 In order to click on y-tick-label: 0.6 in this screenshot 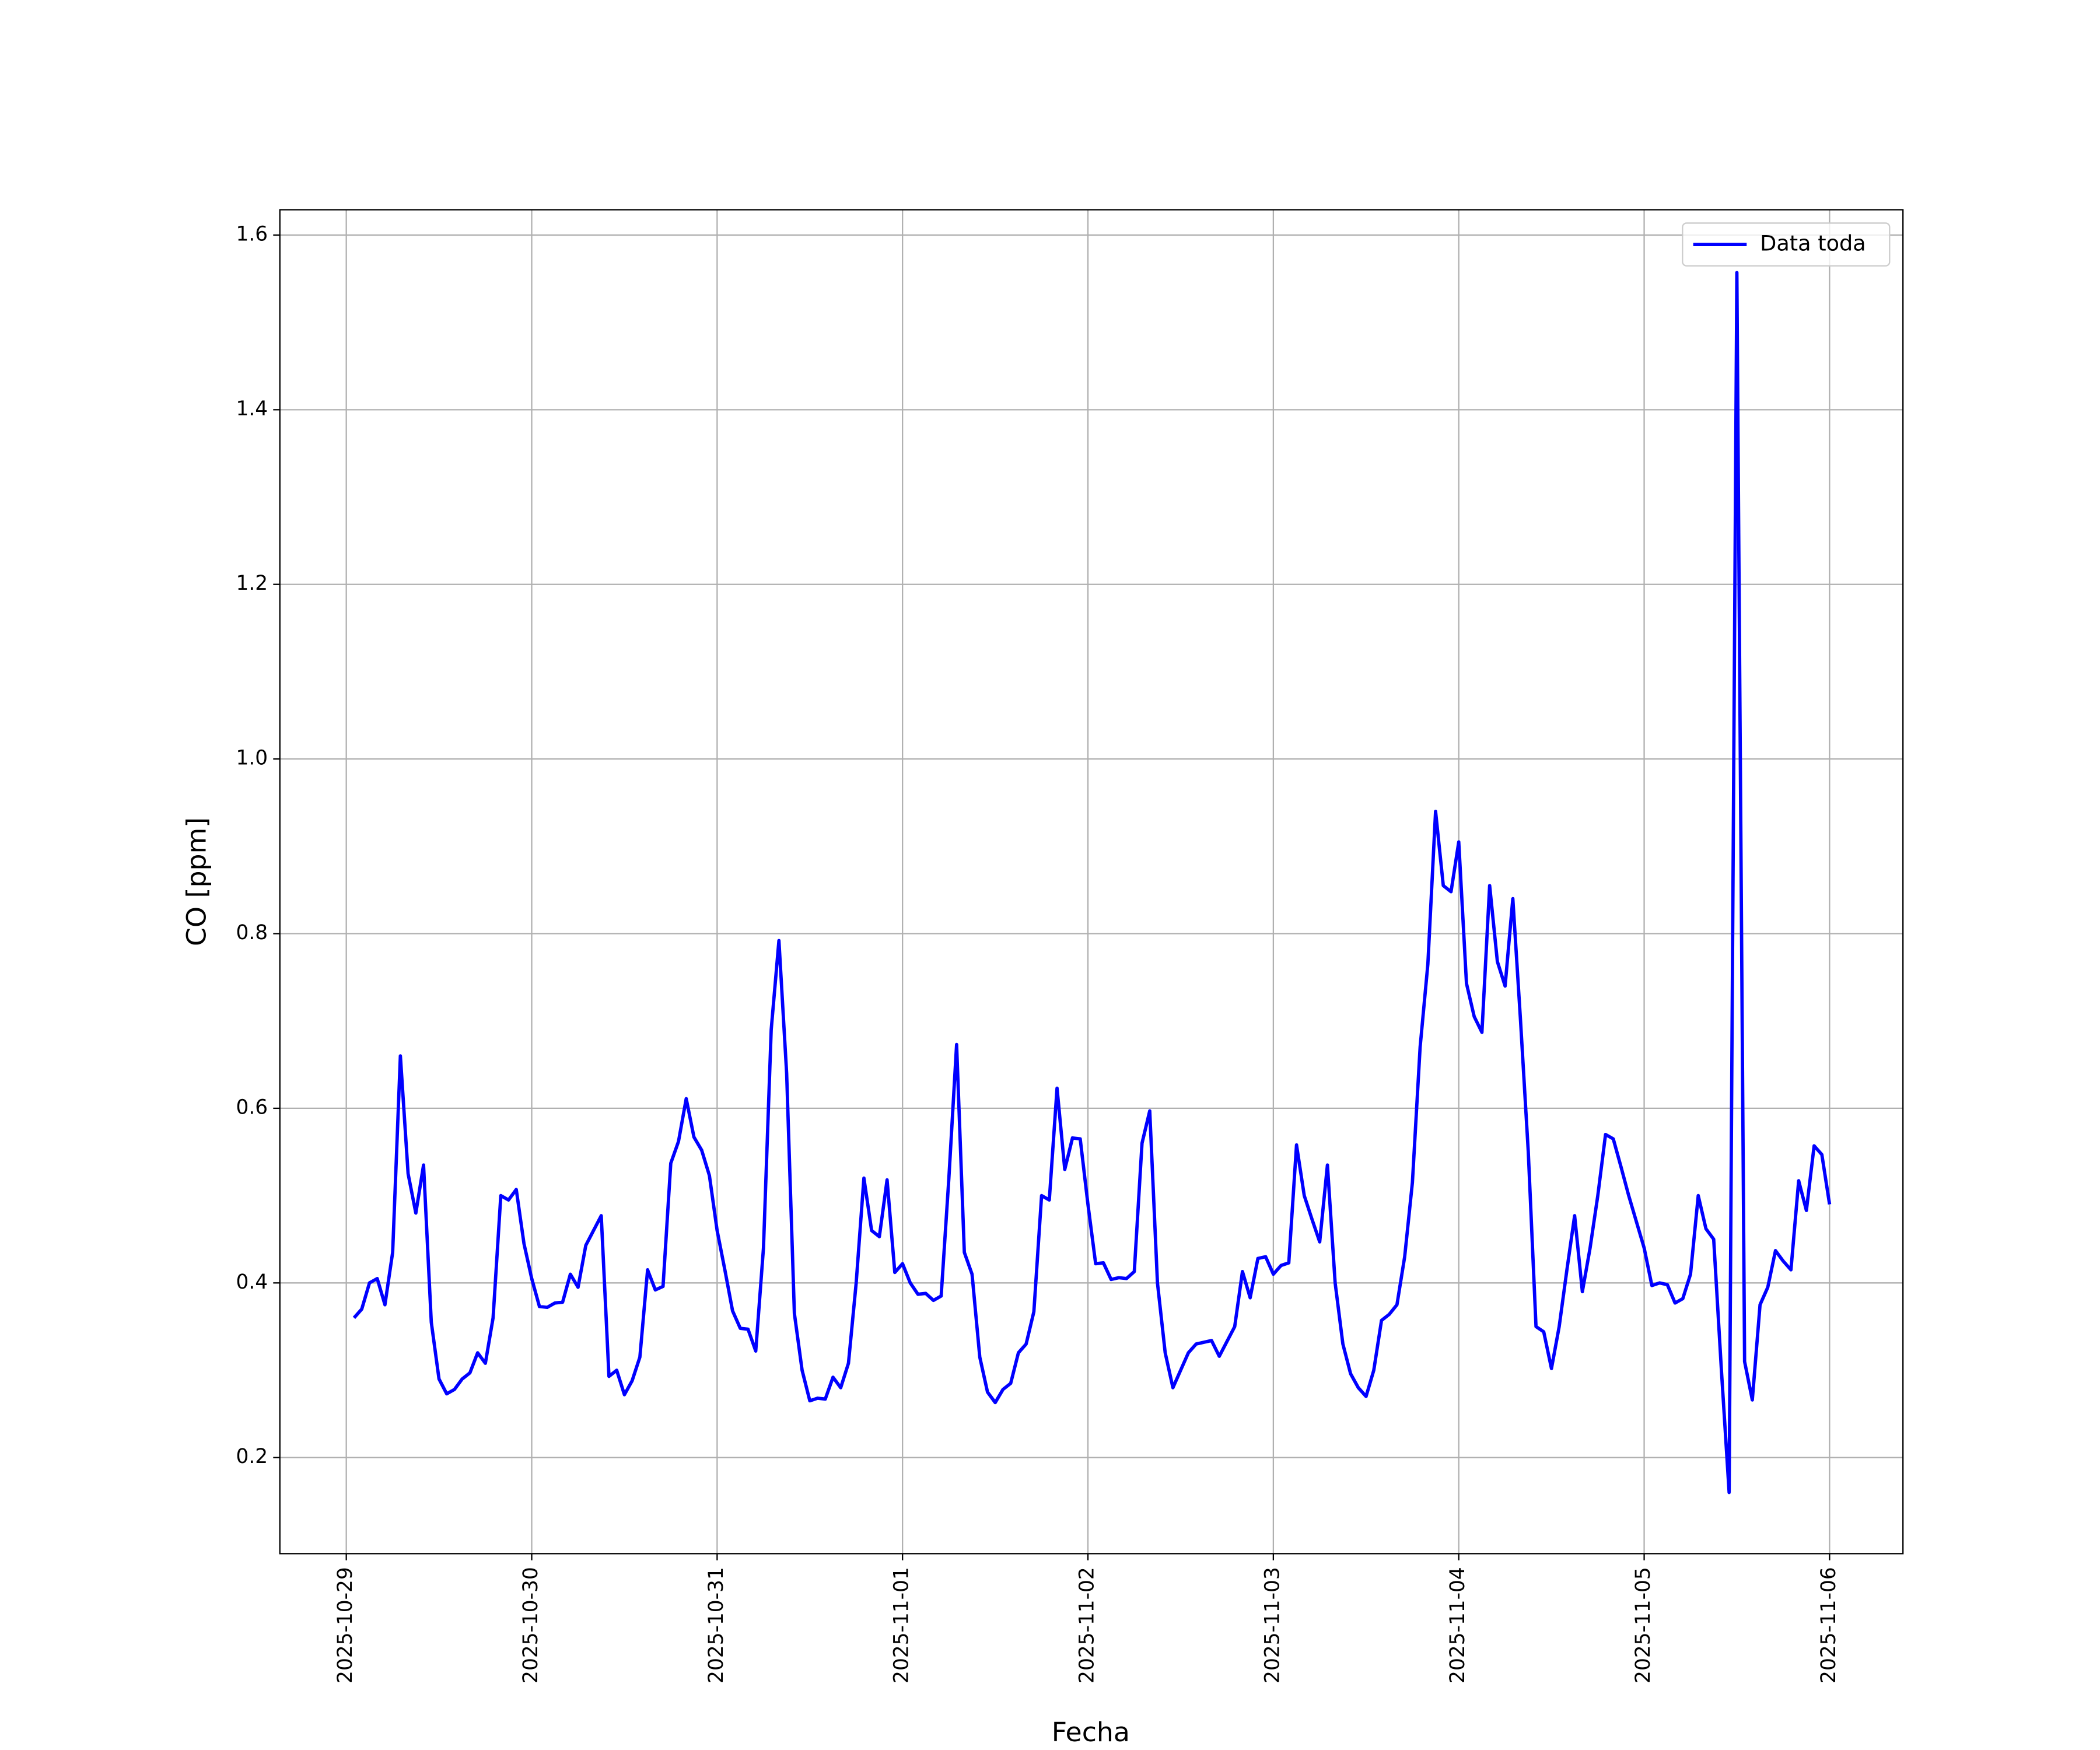, I will do `click(252, 1107)`.